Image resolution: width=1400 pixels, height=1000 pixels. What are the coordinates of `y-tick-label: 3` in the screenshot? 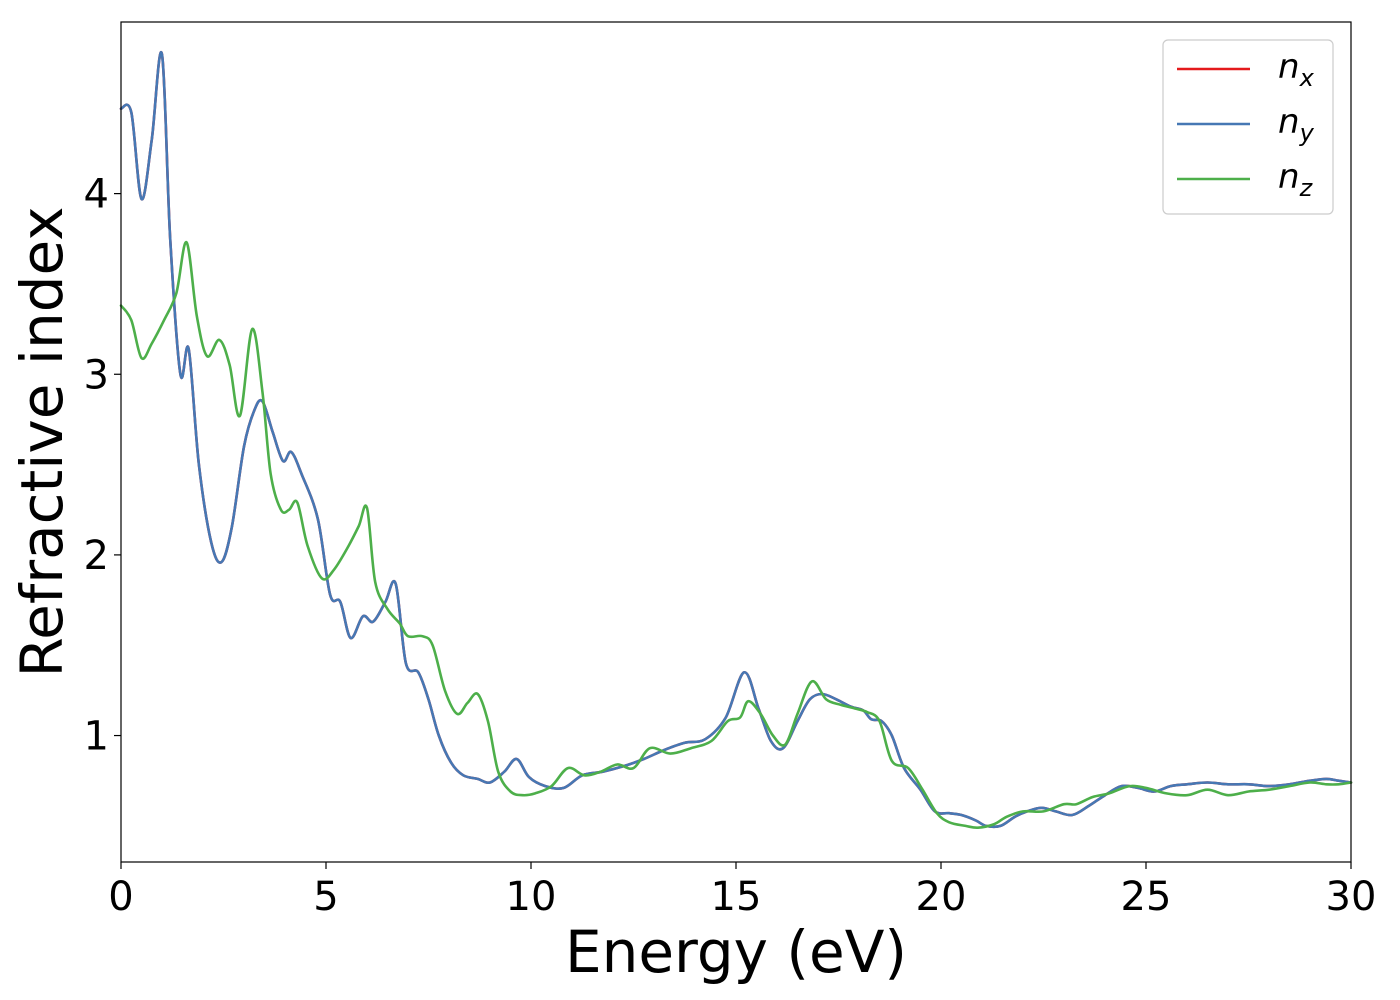 It's located at (96, 375).